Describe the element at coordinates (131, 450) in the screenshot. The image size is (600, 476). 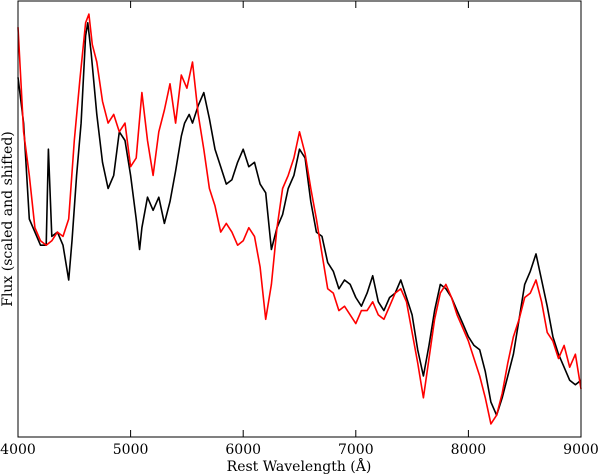
I see `x-tick-label: 5000` at that location.